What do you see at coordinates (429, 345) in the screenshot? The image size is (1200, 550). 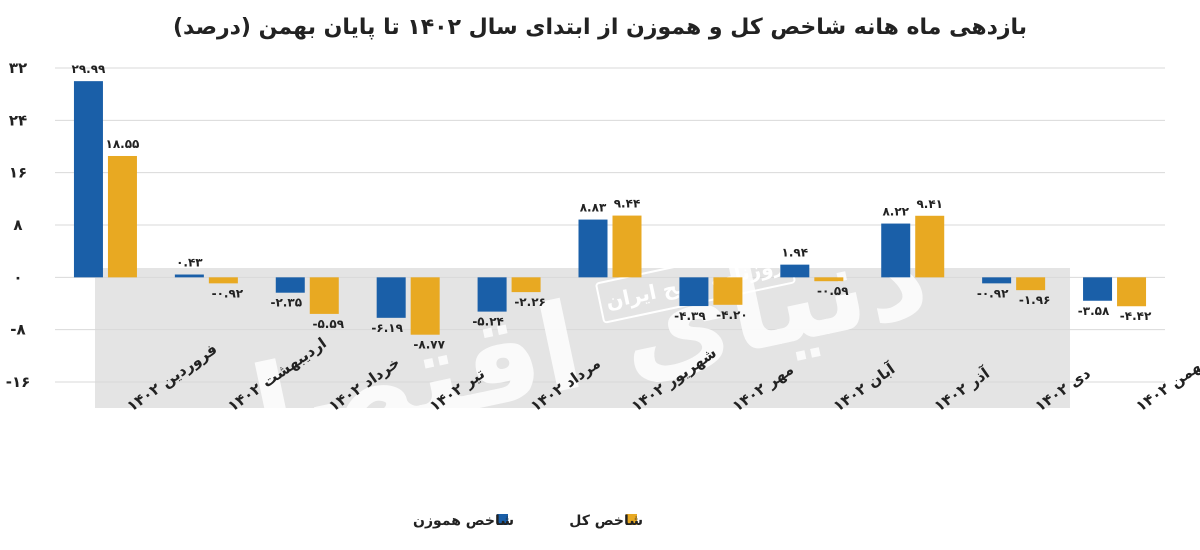 I see `data-label: -۸.۷۷` at bounding box center [429, 345].